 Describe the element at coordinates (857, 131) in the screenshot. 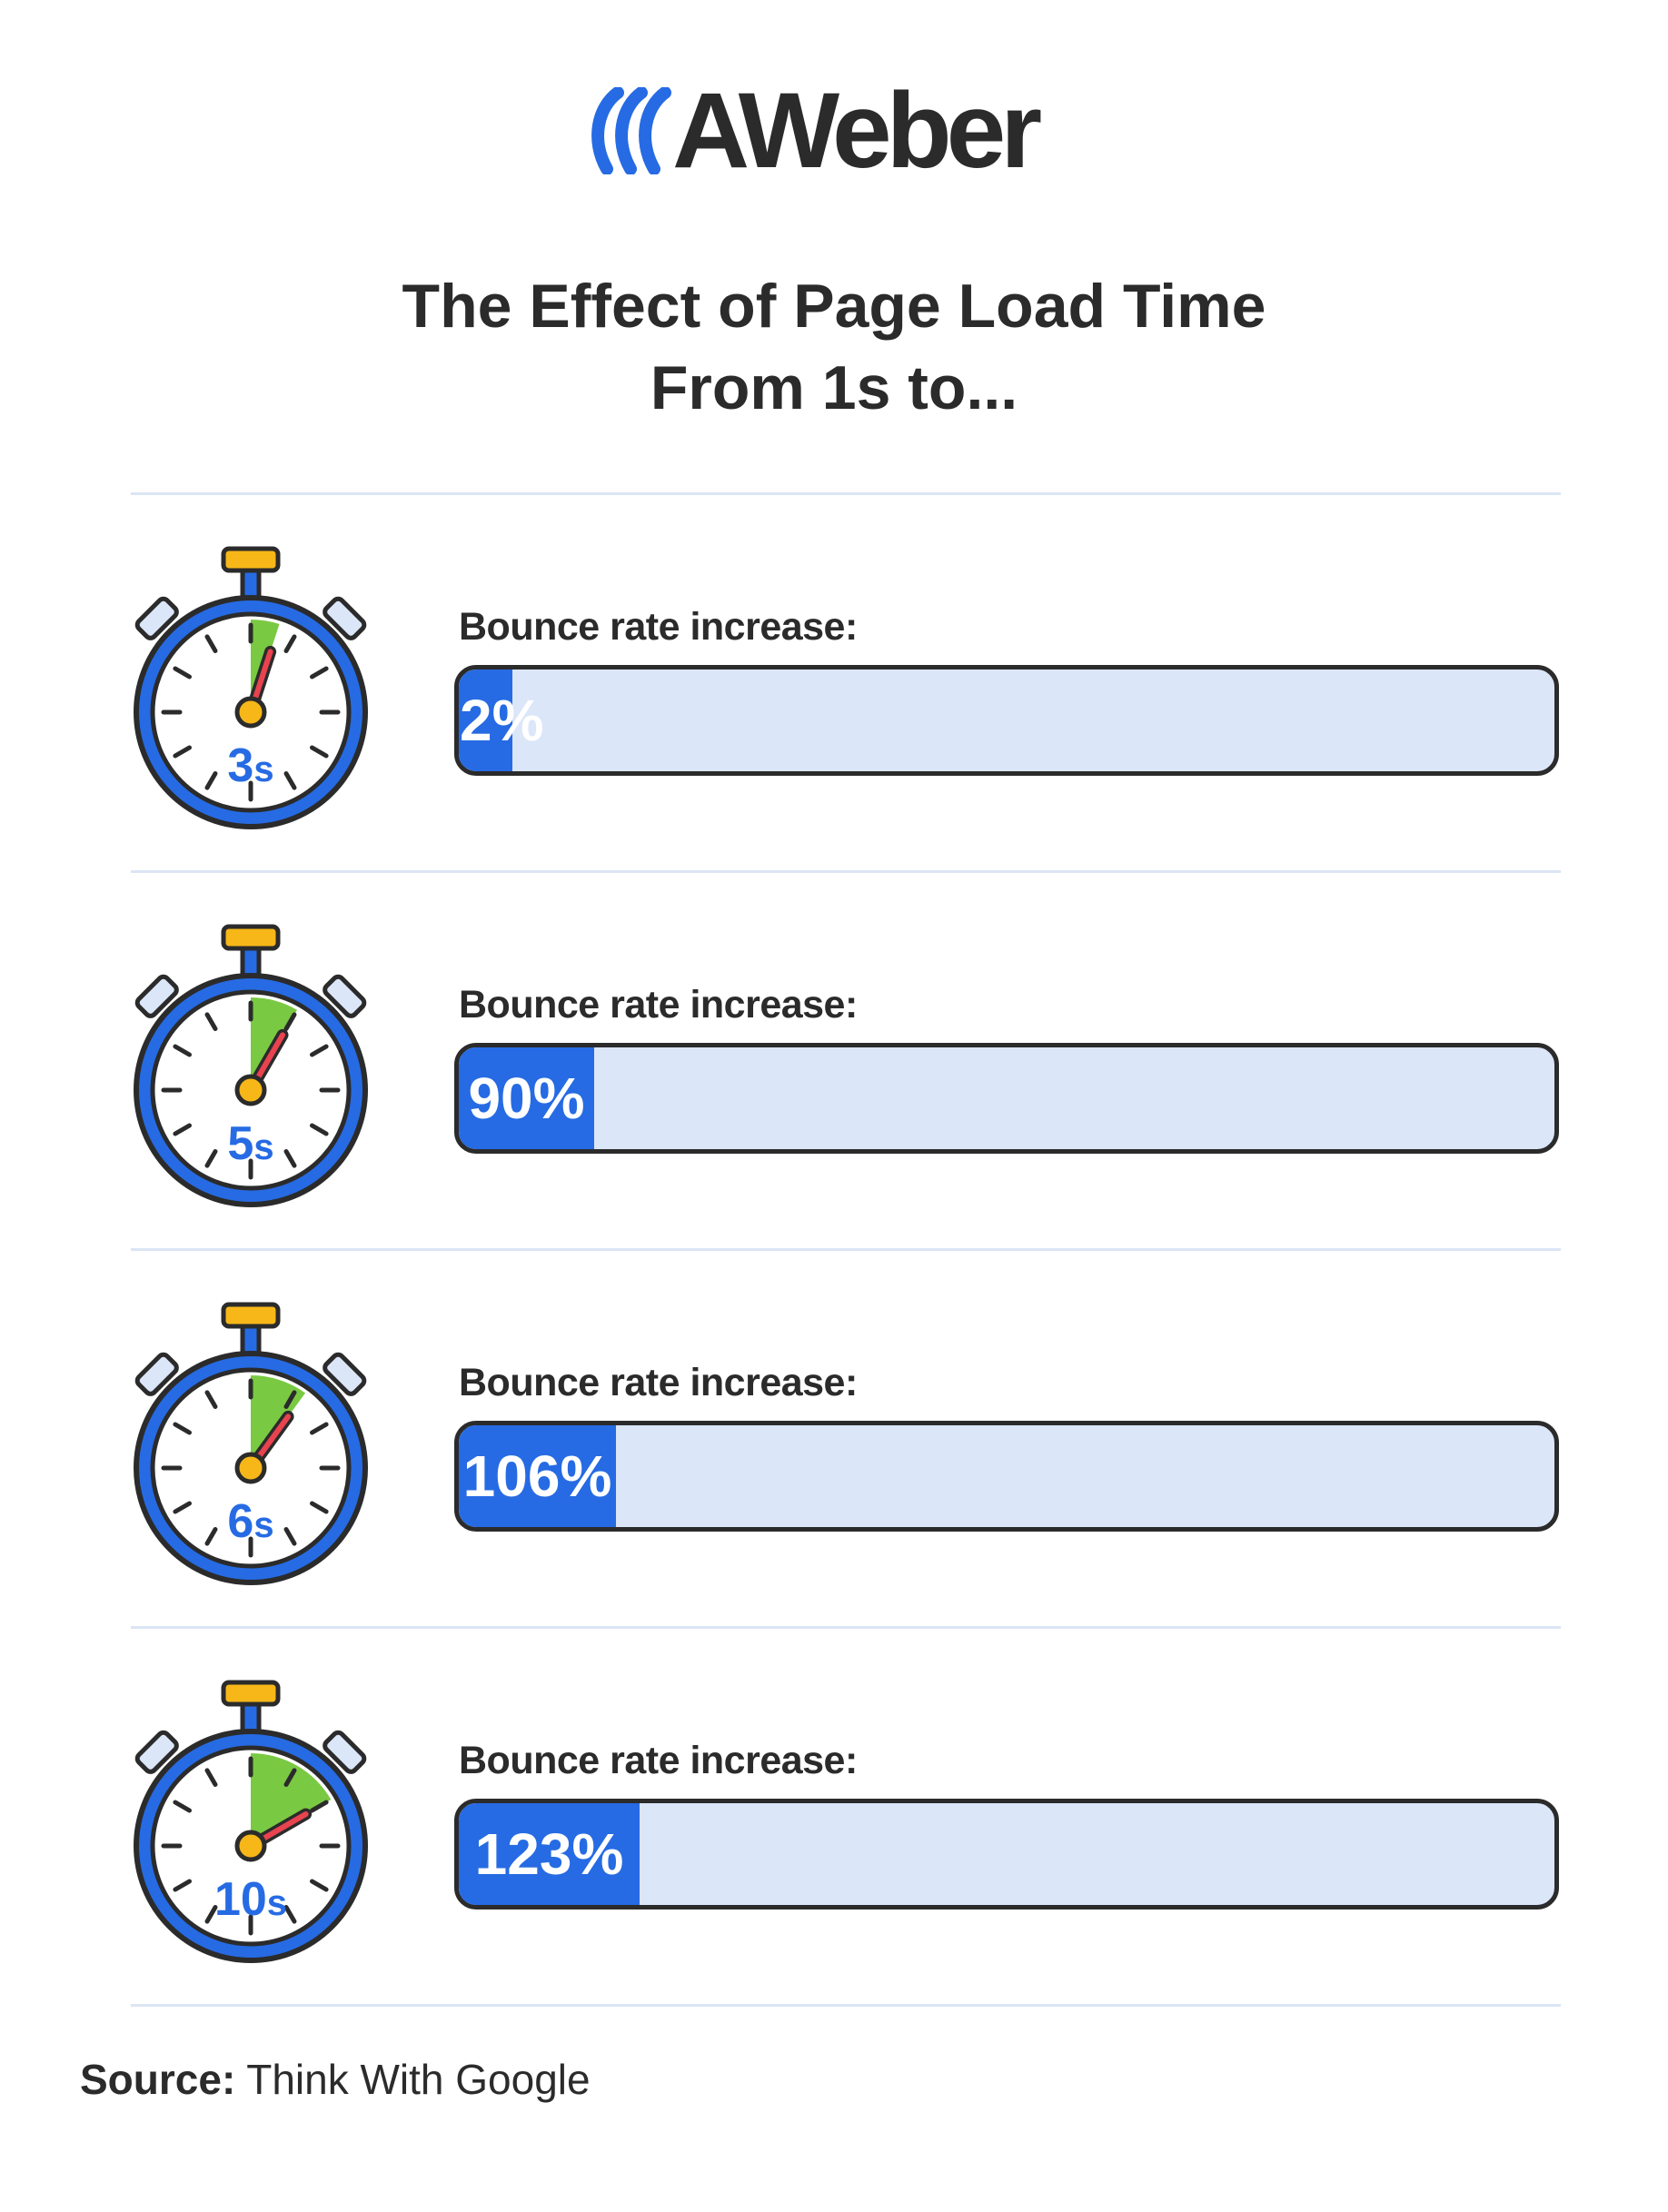

I see `logo-wordmark: AWeber` at that location.